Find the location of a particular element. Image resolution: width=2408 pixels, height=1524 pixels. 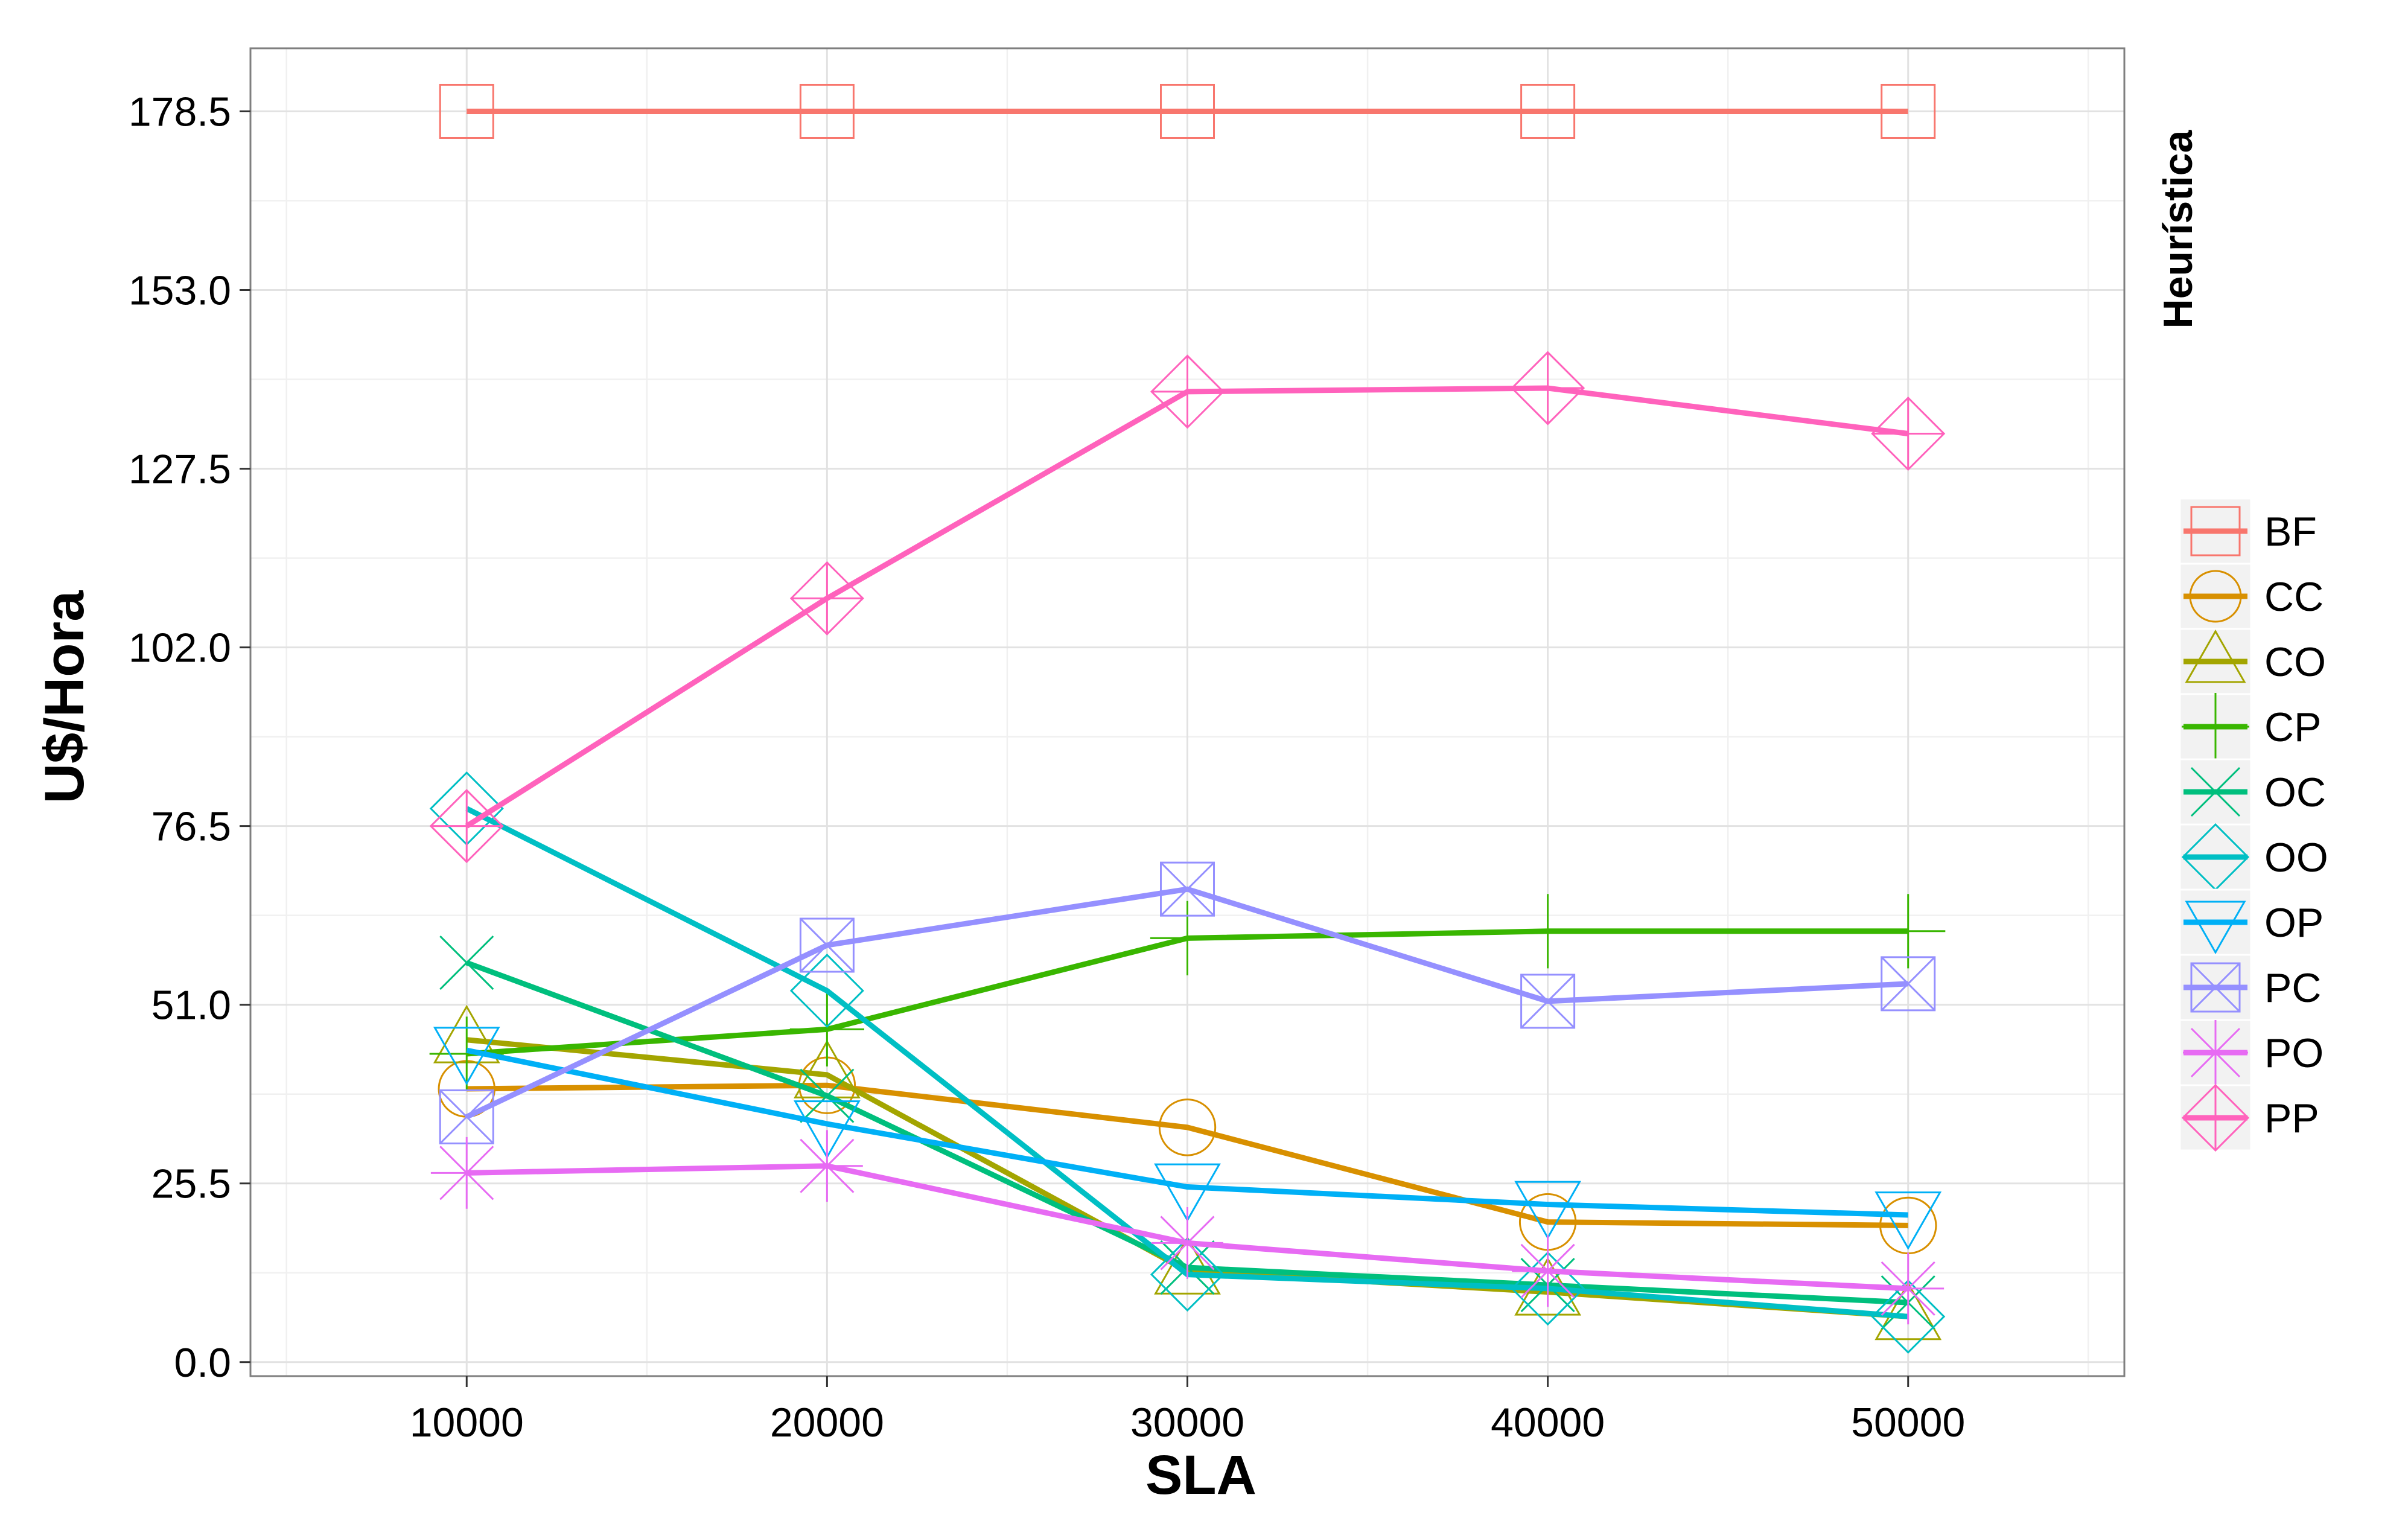

legend-marker-po is located at coordinates (2215, 1052).